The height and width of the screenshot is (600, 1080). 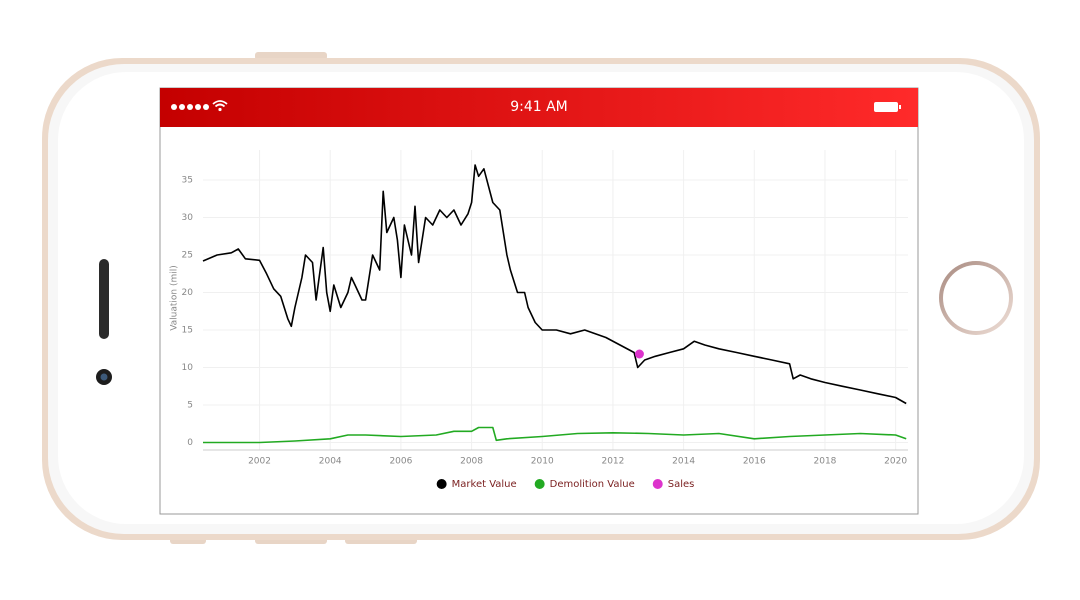 I want to click on status-bar: 9:41 AM, so click(x=539, y=107).